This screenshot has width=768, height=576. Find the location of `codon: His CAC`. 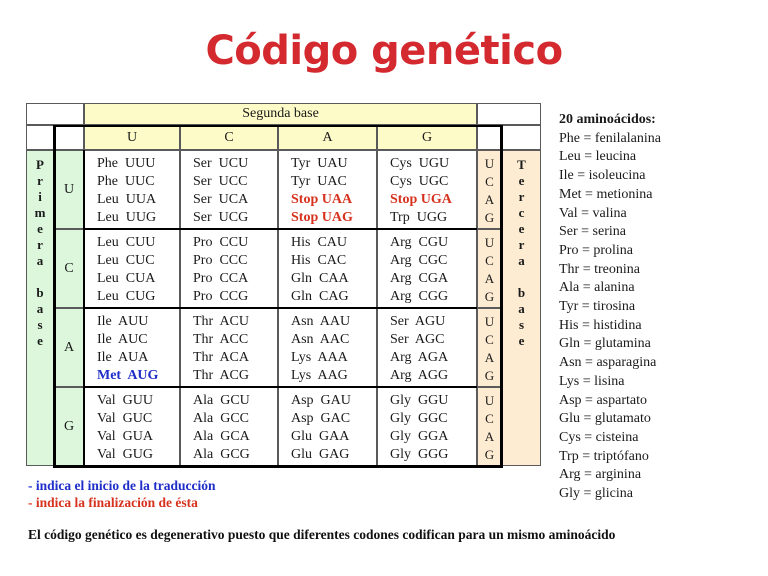

codon: His CAC is located at coordinates (319, 260).